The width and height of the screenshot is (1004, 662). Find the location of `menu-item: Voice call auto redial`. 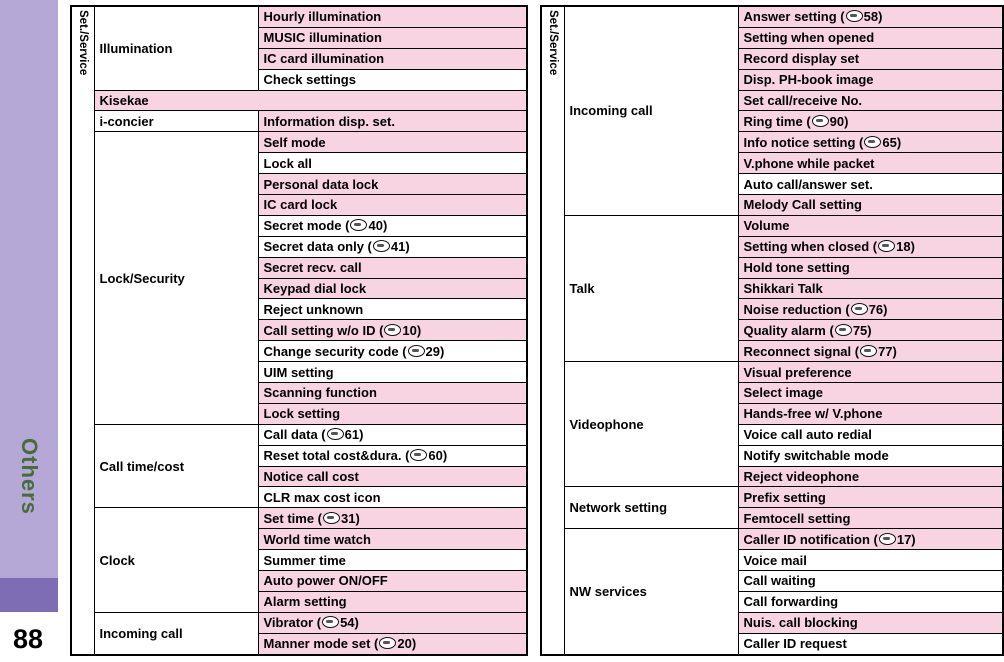

menu-item: Voice call auto redial is located at coordinates (870, 434).